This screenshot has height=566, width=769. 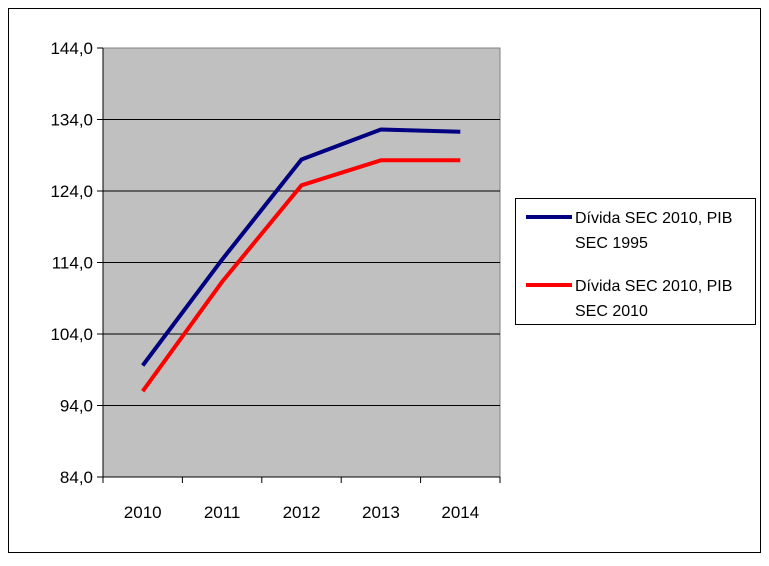 I want to click on x-tick-label: 2012, so click(x=302, y=512).